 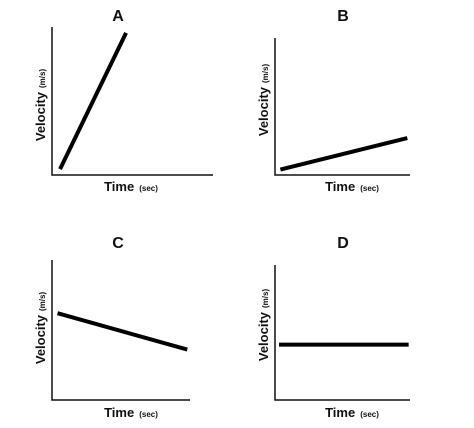 I want to click on panel-c: C Velocity(m/s) Time (sec), so click(x=111, y=327).